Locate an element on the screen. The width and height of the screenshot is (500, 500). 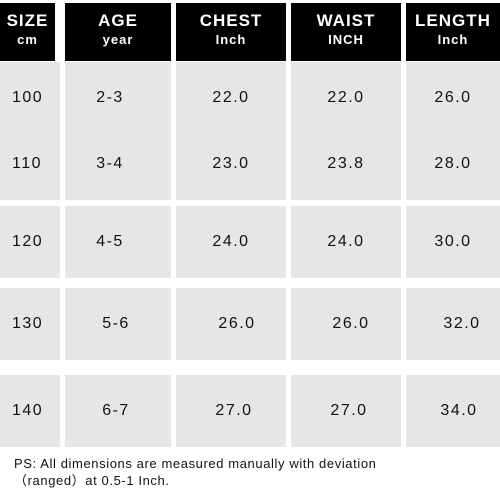
cell-age: 6-7 is located at coordinates (118, 411).